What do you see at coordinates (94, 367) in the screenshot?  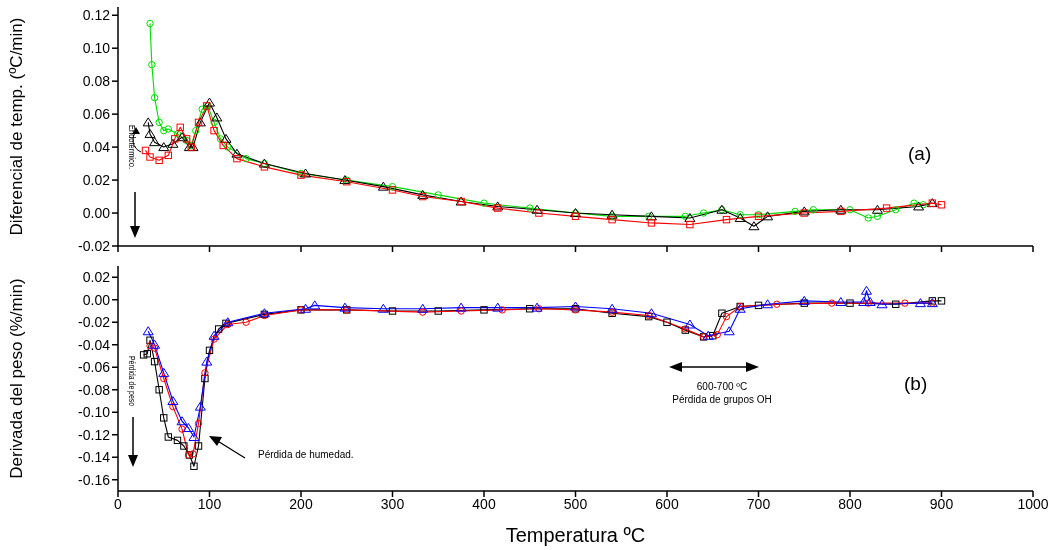 I see `y-tick-label: -0.06` at bounding box center [94, 367].